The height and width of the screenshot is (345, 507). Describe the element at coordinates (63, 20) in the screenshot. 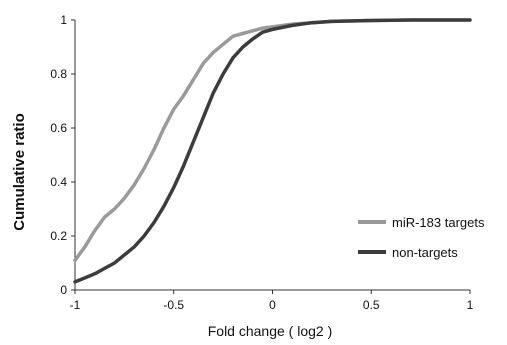

I see `y-tick-label: 1` at that location.